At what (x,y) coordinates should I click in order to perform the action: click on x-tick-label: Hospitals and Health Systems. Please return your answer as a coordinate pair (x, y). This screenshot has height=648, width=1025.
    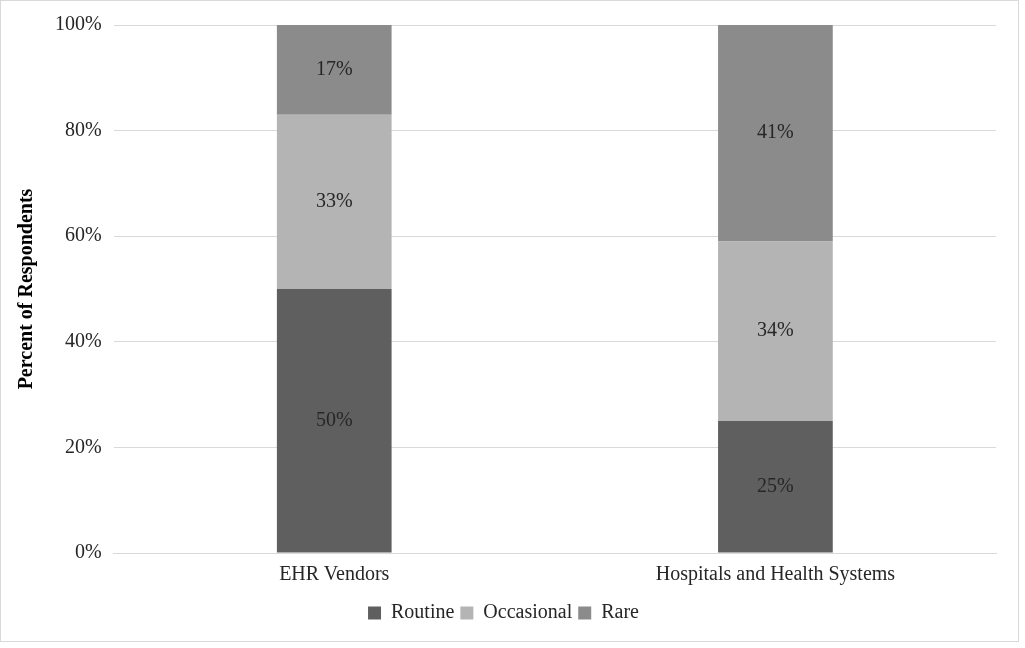
    Looking at the image, I should click on (775, 574).